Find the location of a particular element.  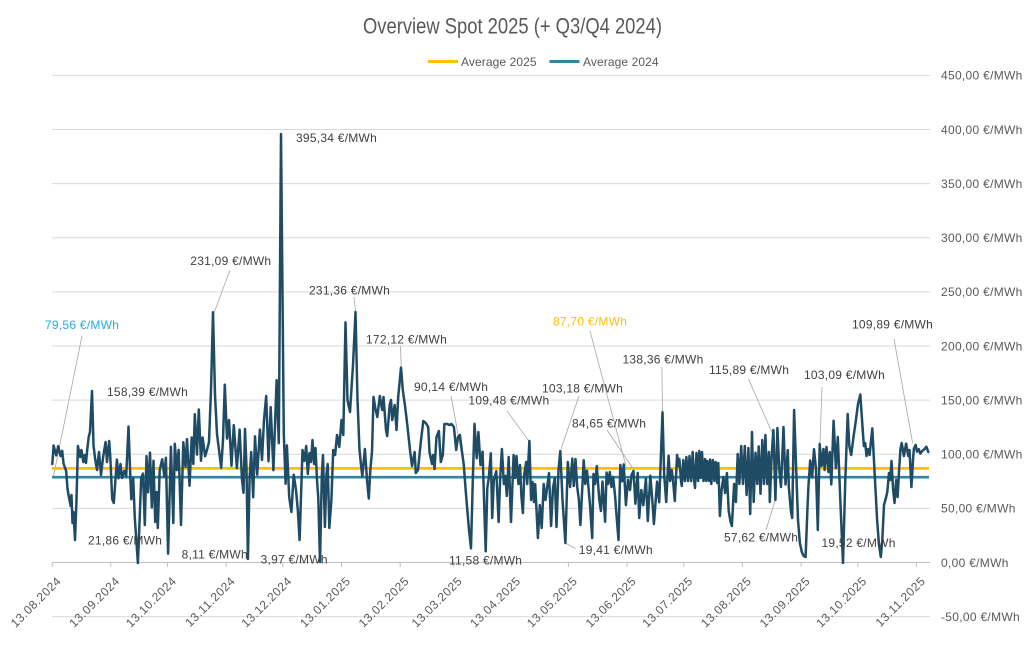

svg-text: 231,36 €/MWh is located at coordinates (349, 290).